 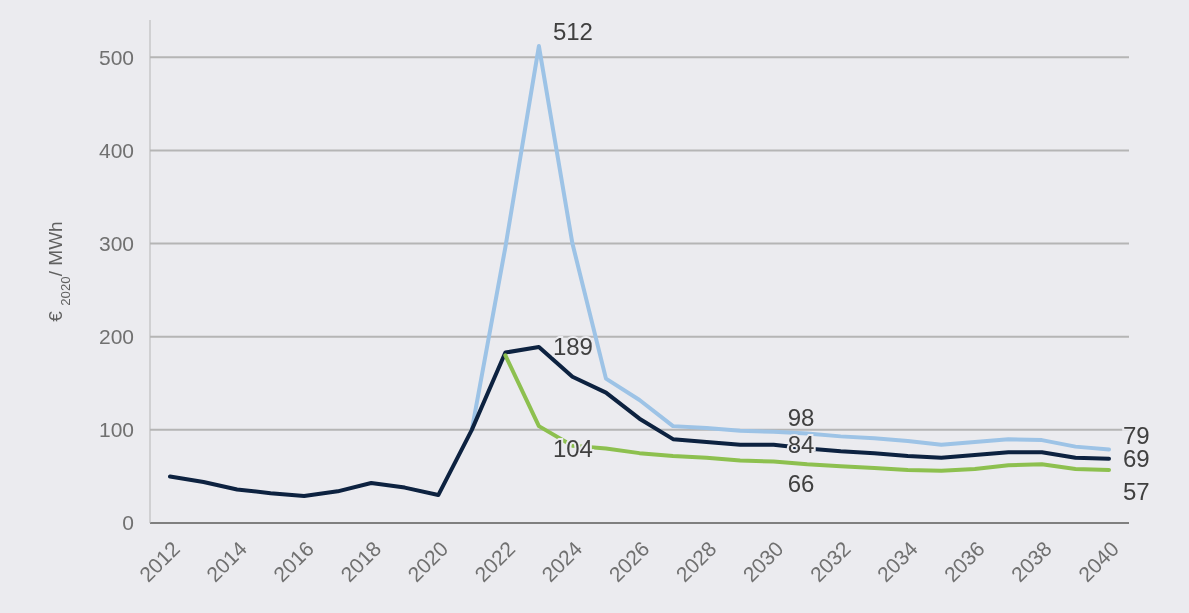 I want to click on data-label: 57, so click(x=1136, y=492).